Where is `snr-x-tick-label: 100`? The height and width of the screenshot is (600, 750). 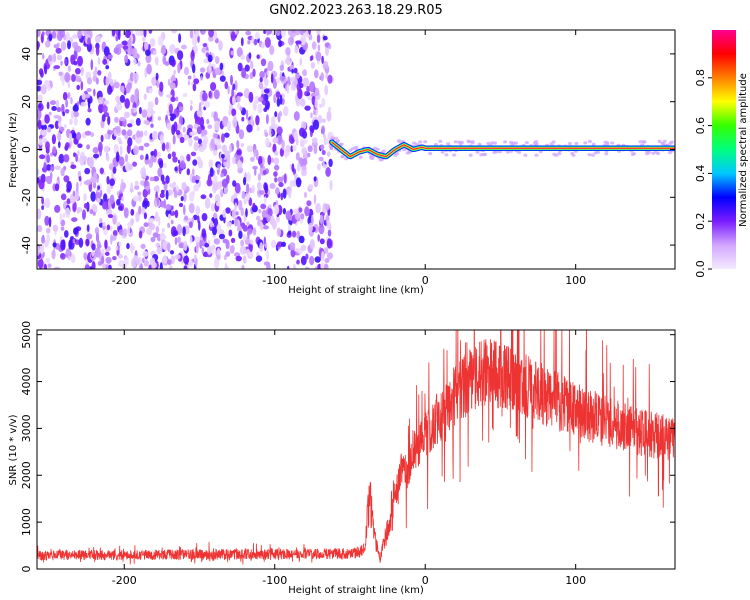
snr-x-tick-label: 100 is located at coordinates (575, 580).